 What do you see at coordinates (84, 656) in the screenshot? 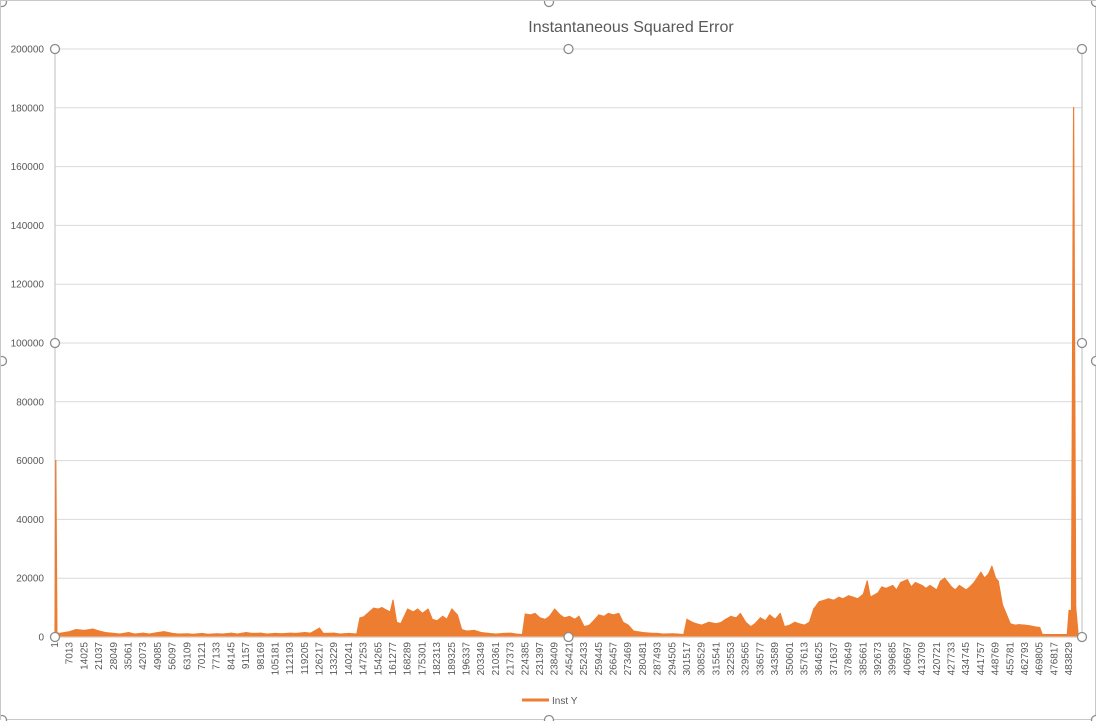
I see `x-tick-label: 14025` at bounding box center [84, 656].